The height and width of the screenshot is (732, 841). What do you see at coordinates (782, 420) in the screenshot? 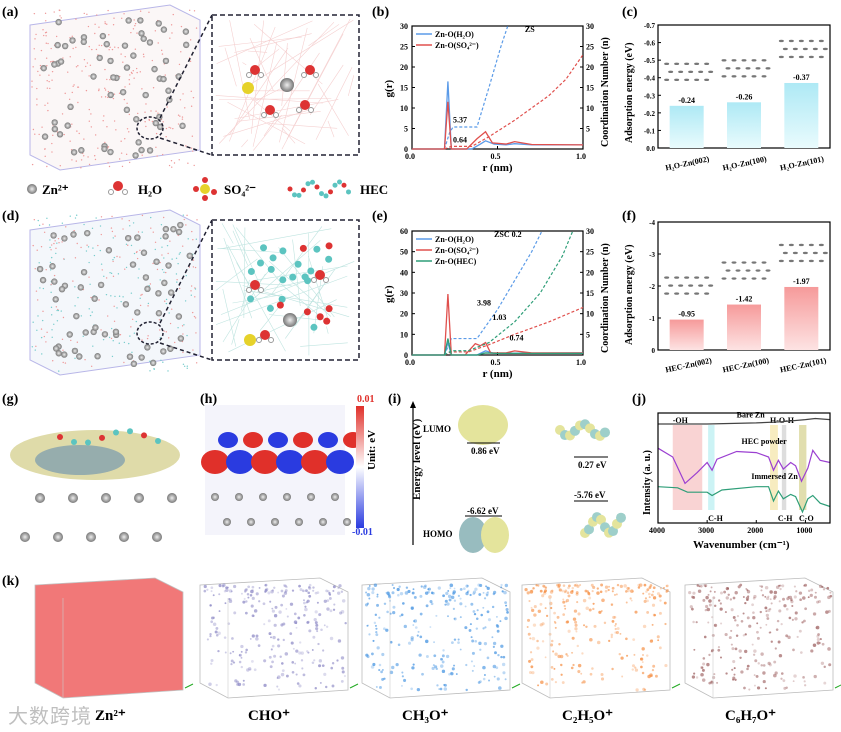
I see `band-label: H-O-H` at bounding box center [782, 420].